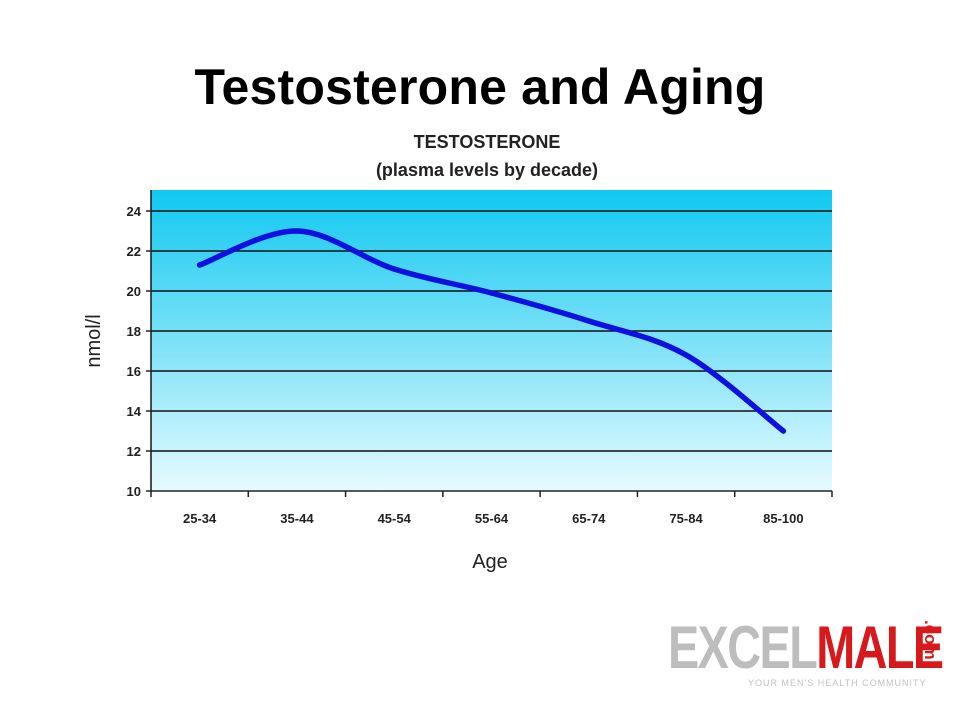 The height and width of the screenshot is (720, 960). Describe the element at coordinates (837, 683) in the screenshot. I see `logo-tagline: YOUR MEN'S HEALTH COMMUNITY` at that location.